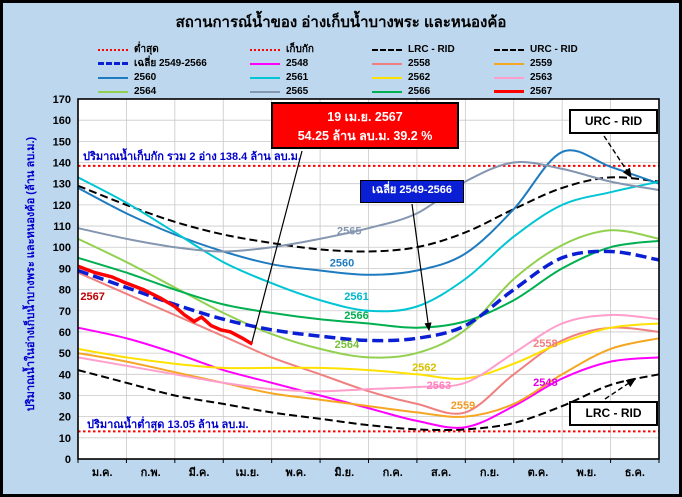  What do you see at coordinates (151, 473) in the screenshot?
I see `svg-text: ก.พ.` at bounding box center [151, 473].